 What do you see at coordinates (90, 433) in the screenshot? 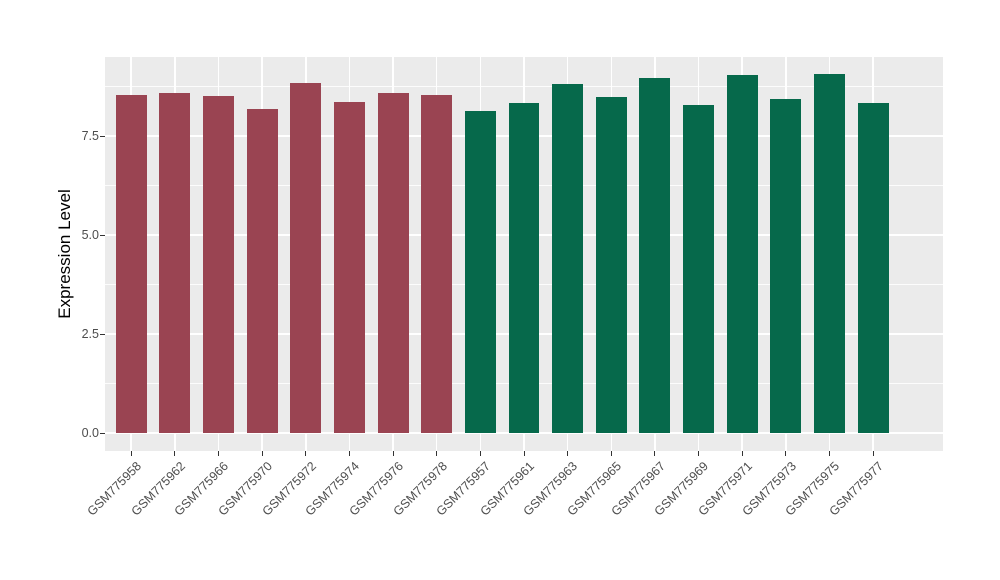
I see `y-axis-tick-label: 0.0` at bounding box center [90, 433].